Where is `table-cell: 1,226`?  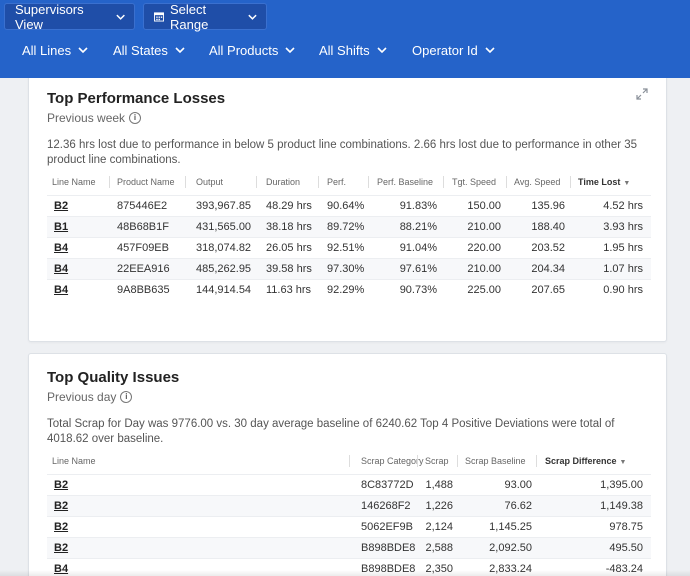
table-cell: 1,226 is located at coordinates (439, 506).